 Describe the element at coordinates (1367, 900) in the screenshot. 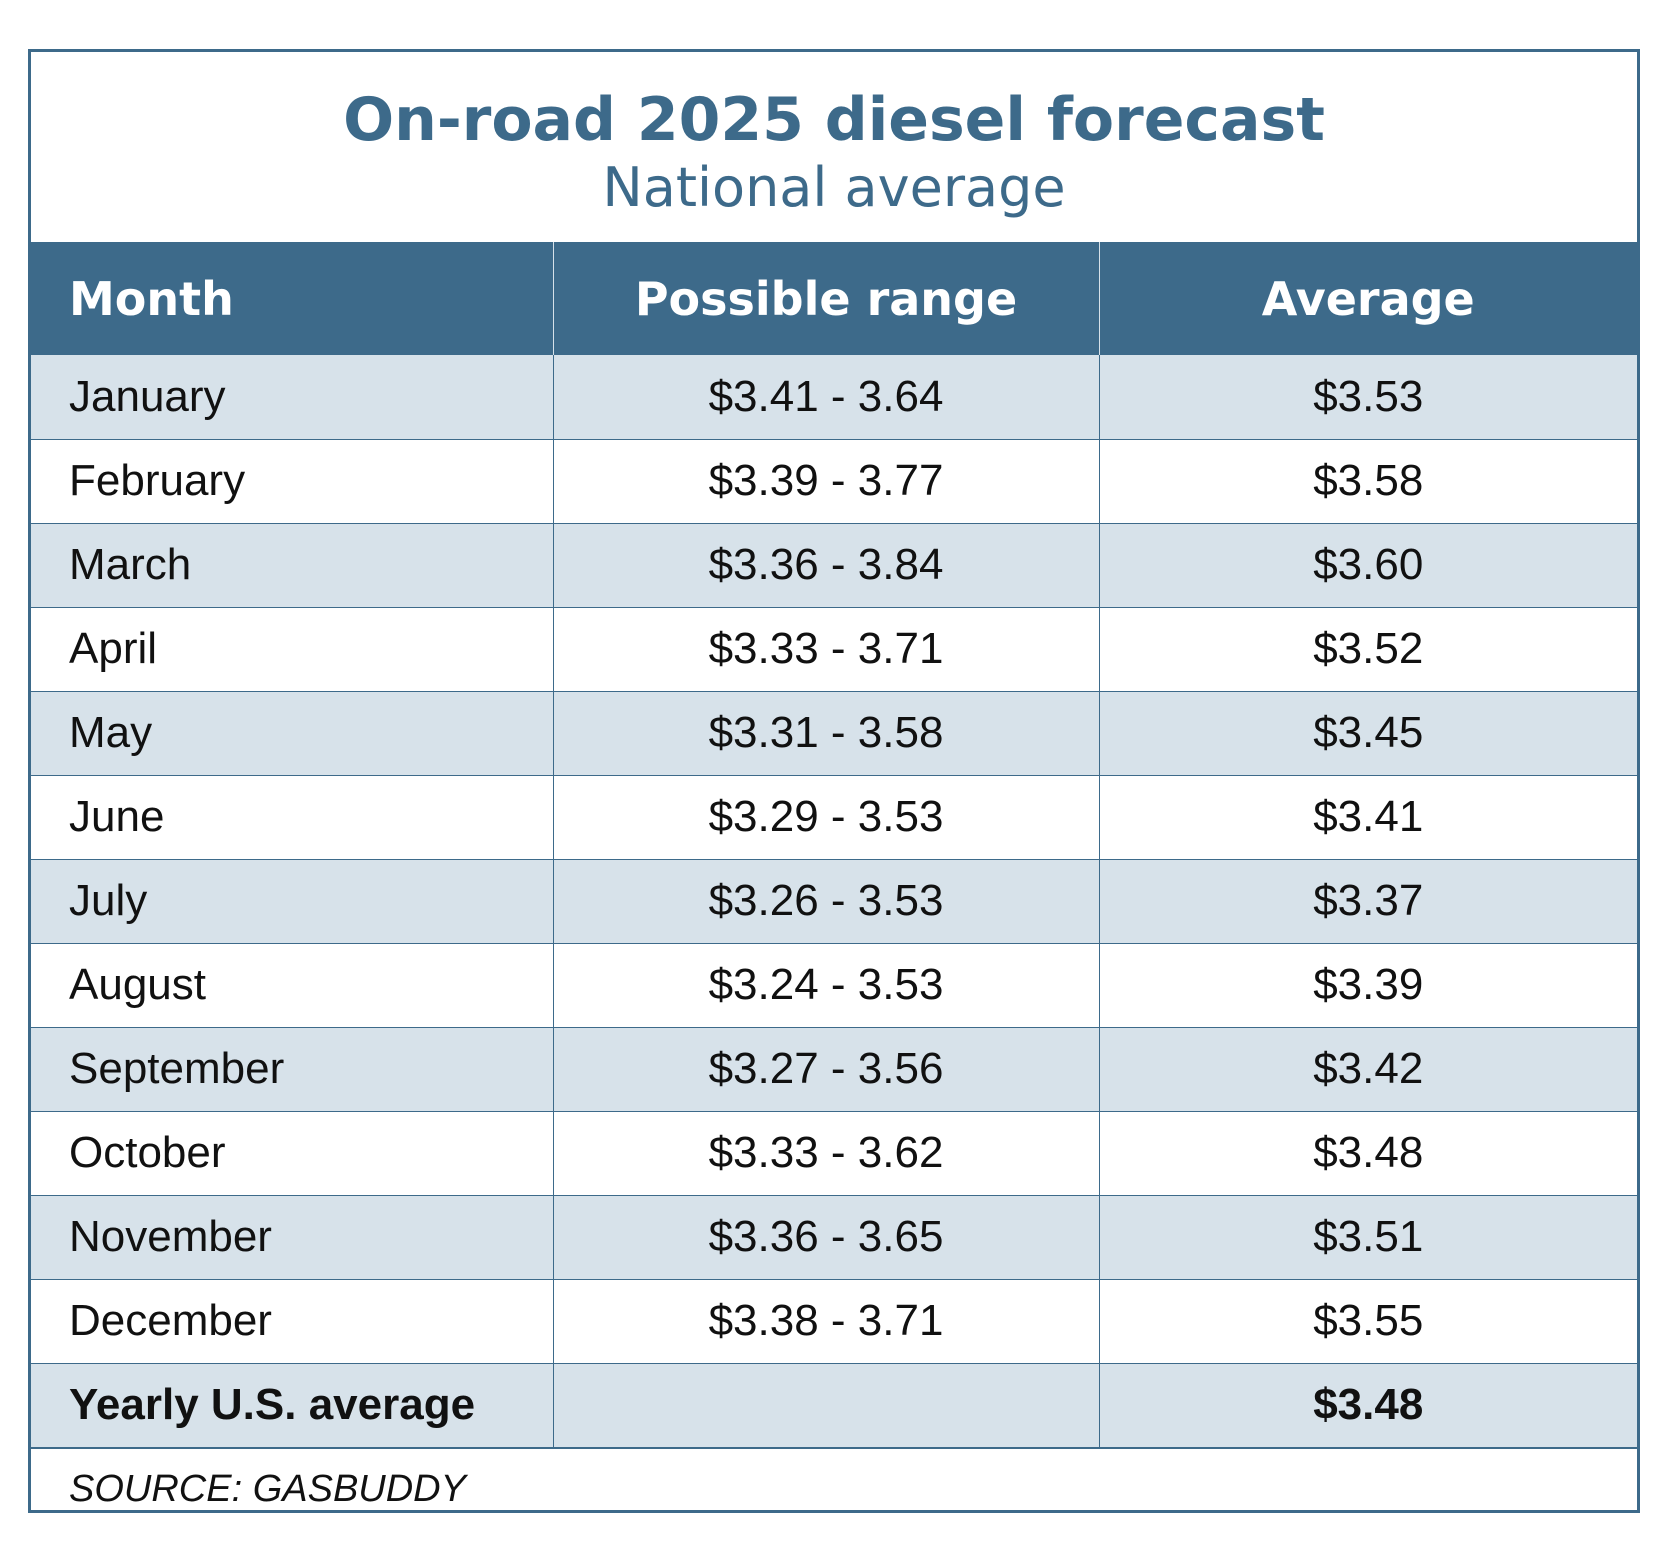

I see `average-cell: $3.37` at that location.